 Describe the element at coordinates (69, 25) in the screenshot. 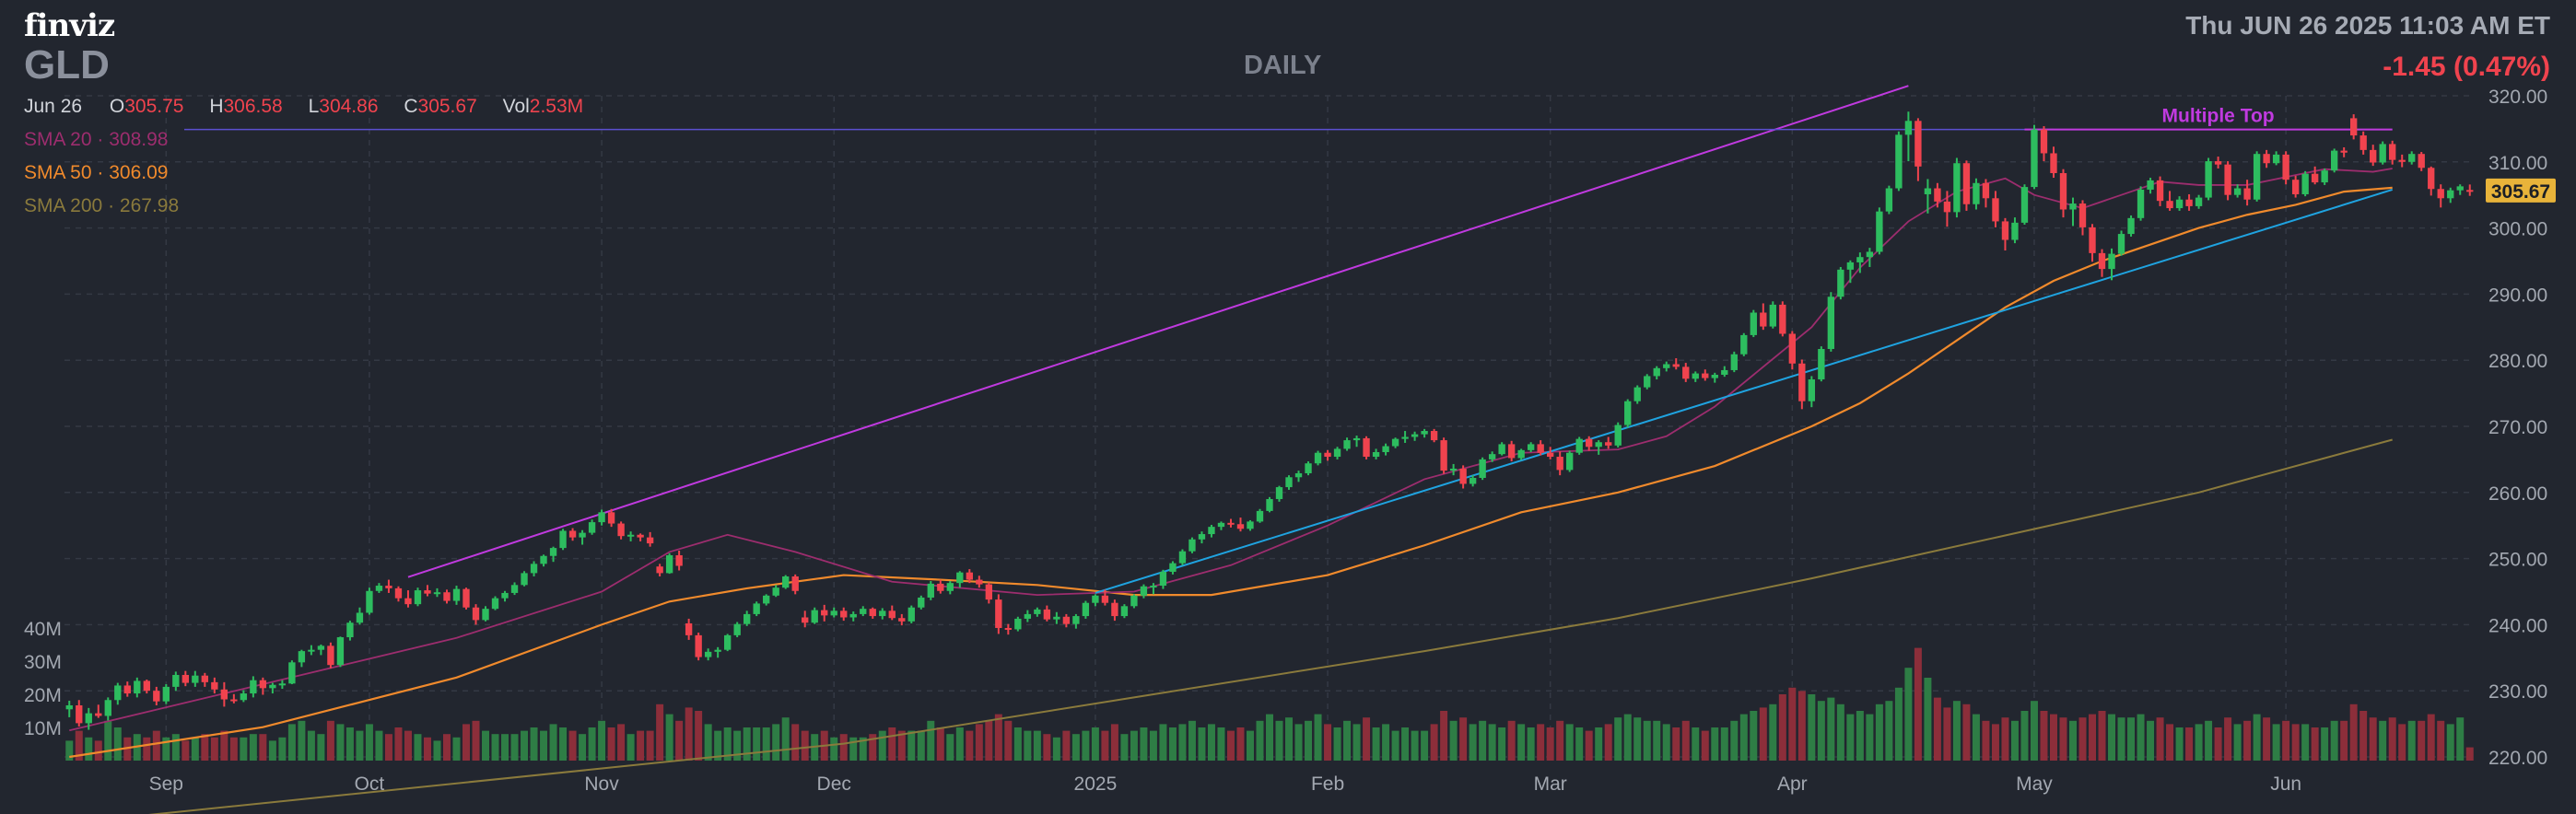

I see `finviz-logo: finviz` at that location.